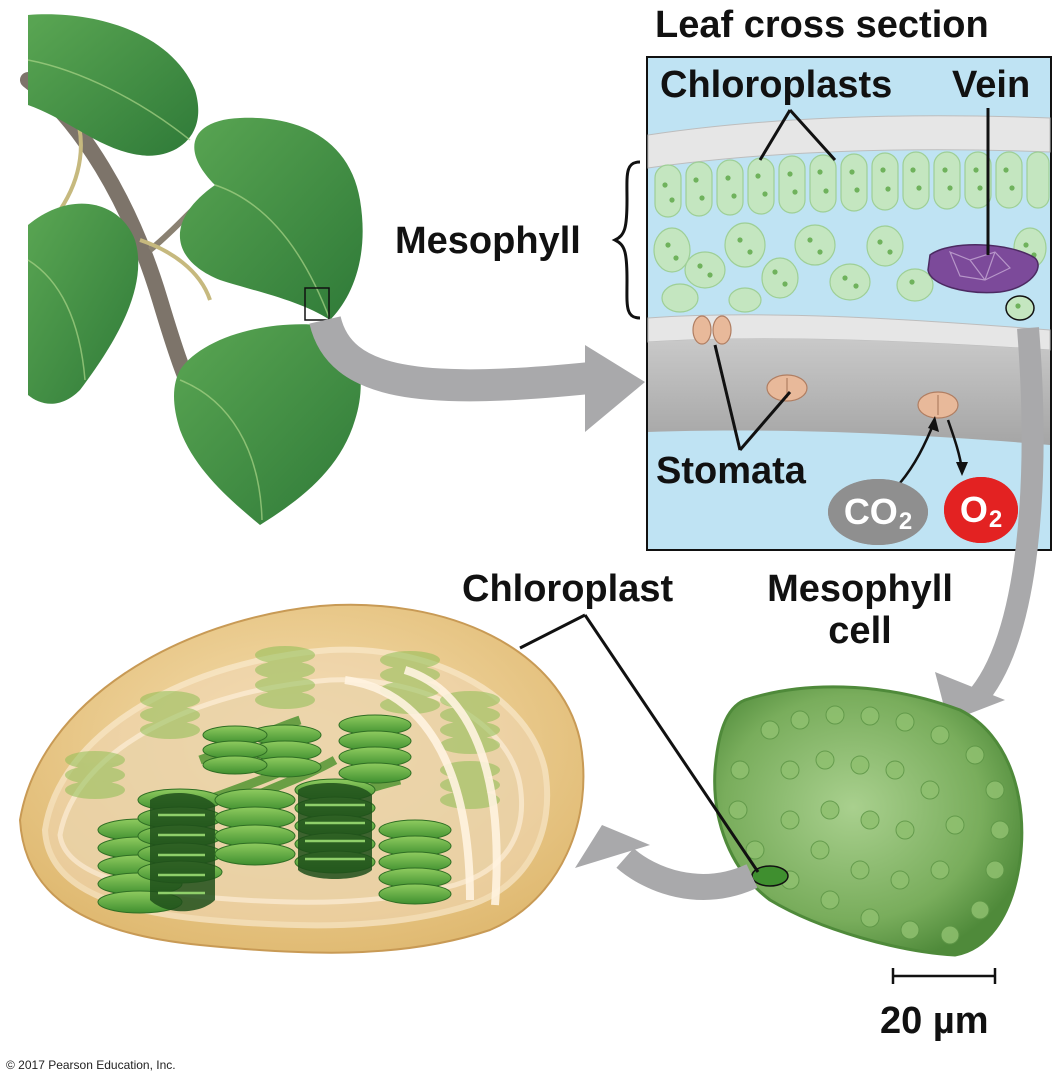 The image size is (1059, 1085). What do you see at coordinates (452, 786) in the screenshot?
I see `cut-face-outer` at bounding box center [452, 786].